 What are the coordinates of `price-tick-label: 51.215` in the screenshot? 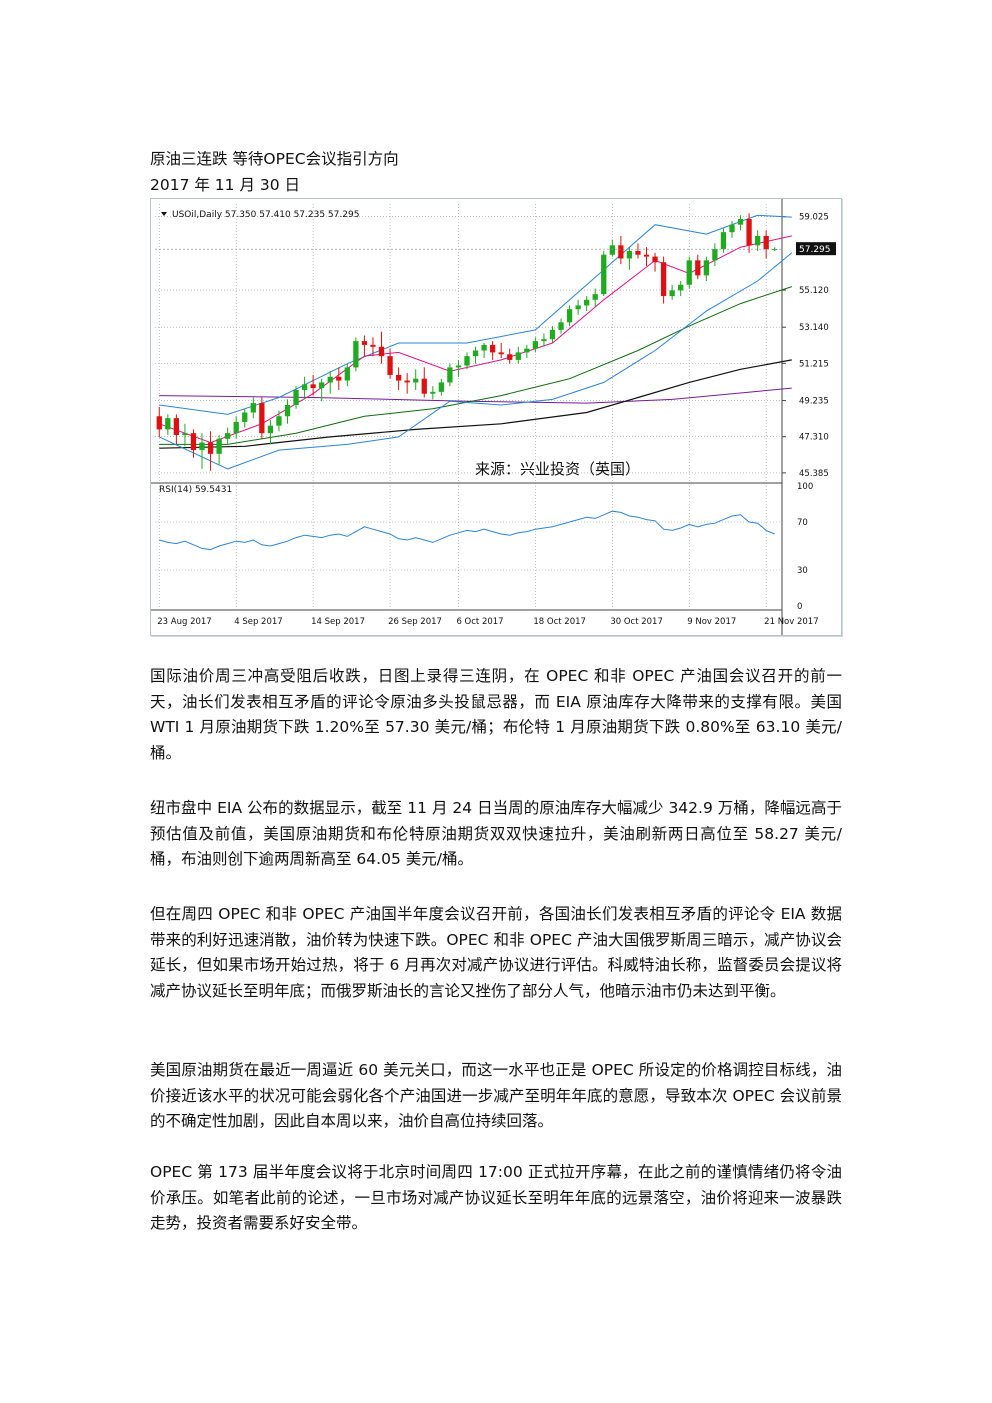 It's located at (814, 364).